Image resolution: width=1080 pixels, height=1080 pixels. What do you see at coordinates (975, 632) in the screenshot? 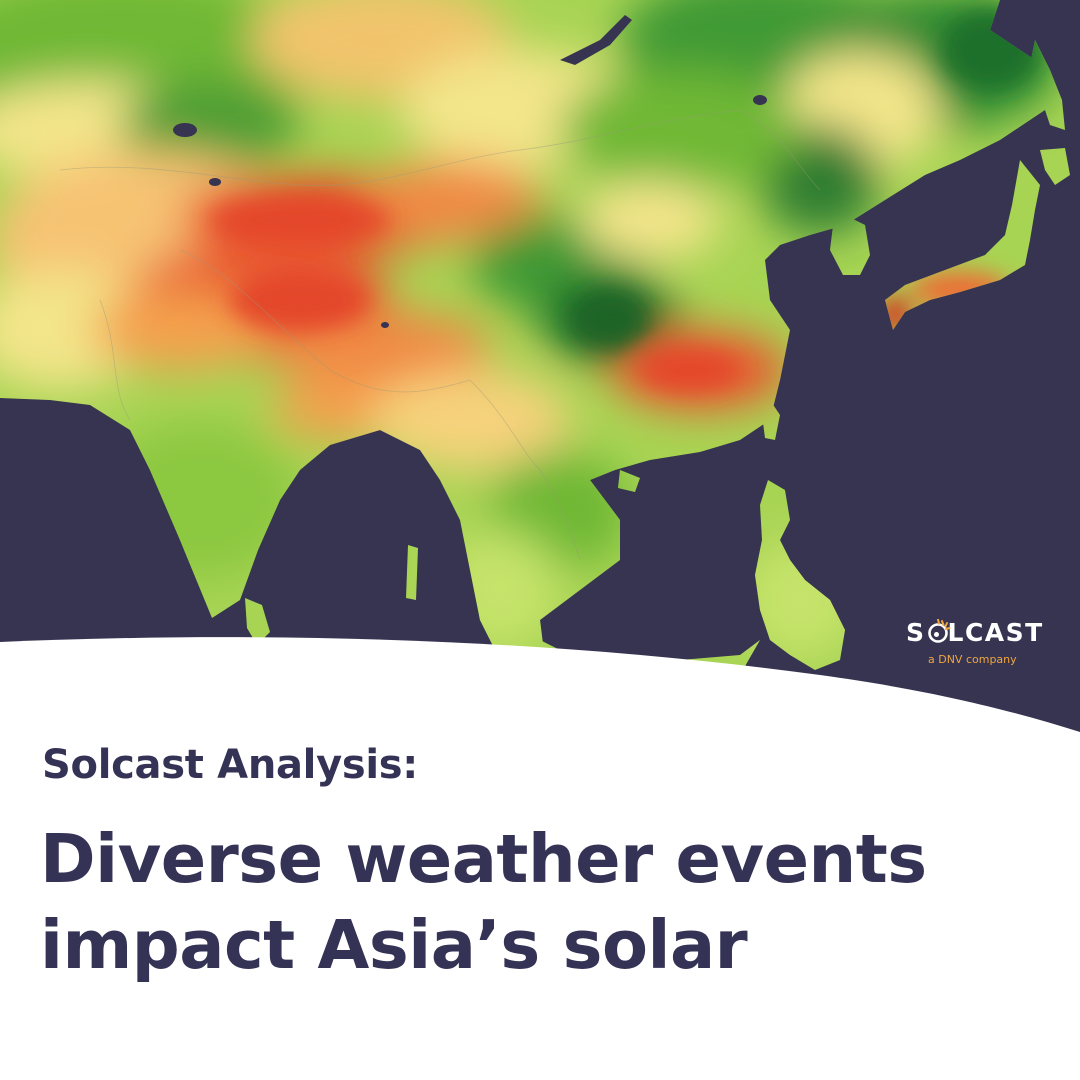
I see `logo-wordmark: S LCAST` at bounding box center [975, 632].